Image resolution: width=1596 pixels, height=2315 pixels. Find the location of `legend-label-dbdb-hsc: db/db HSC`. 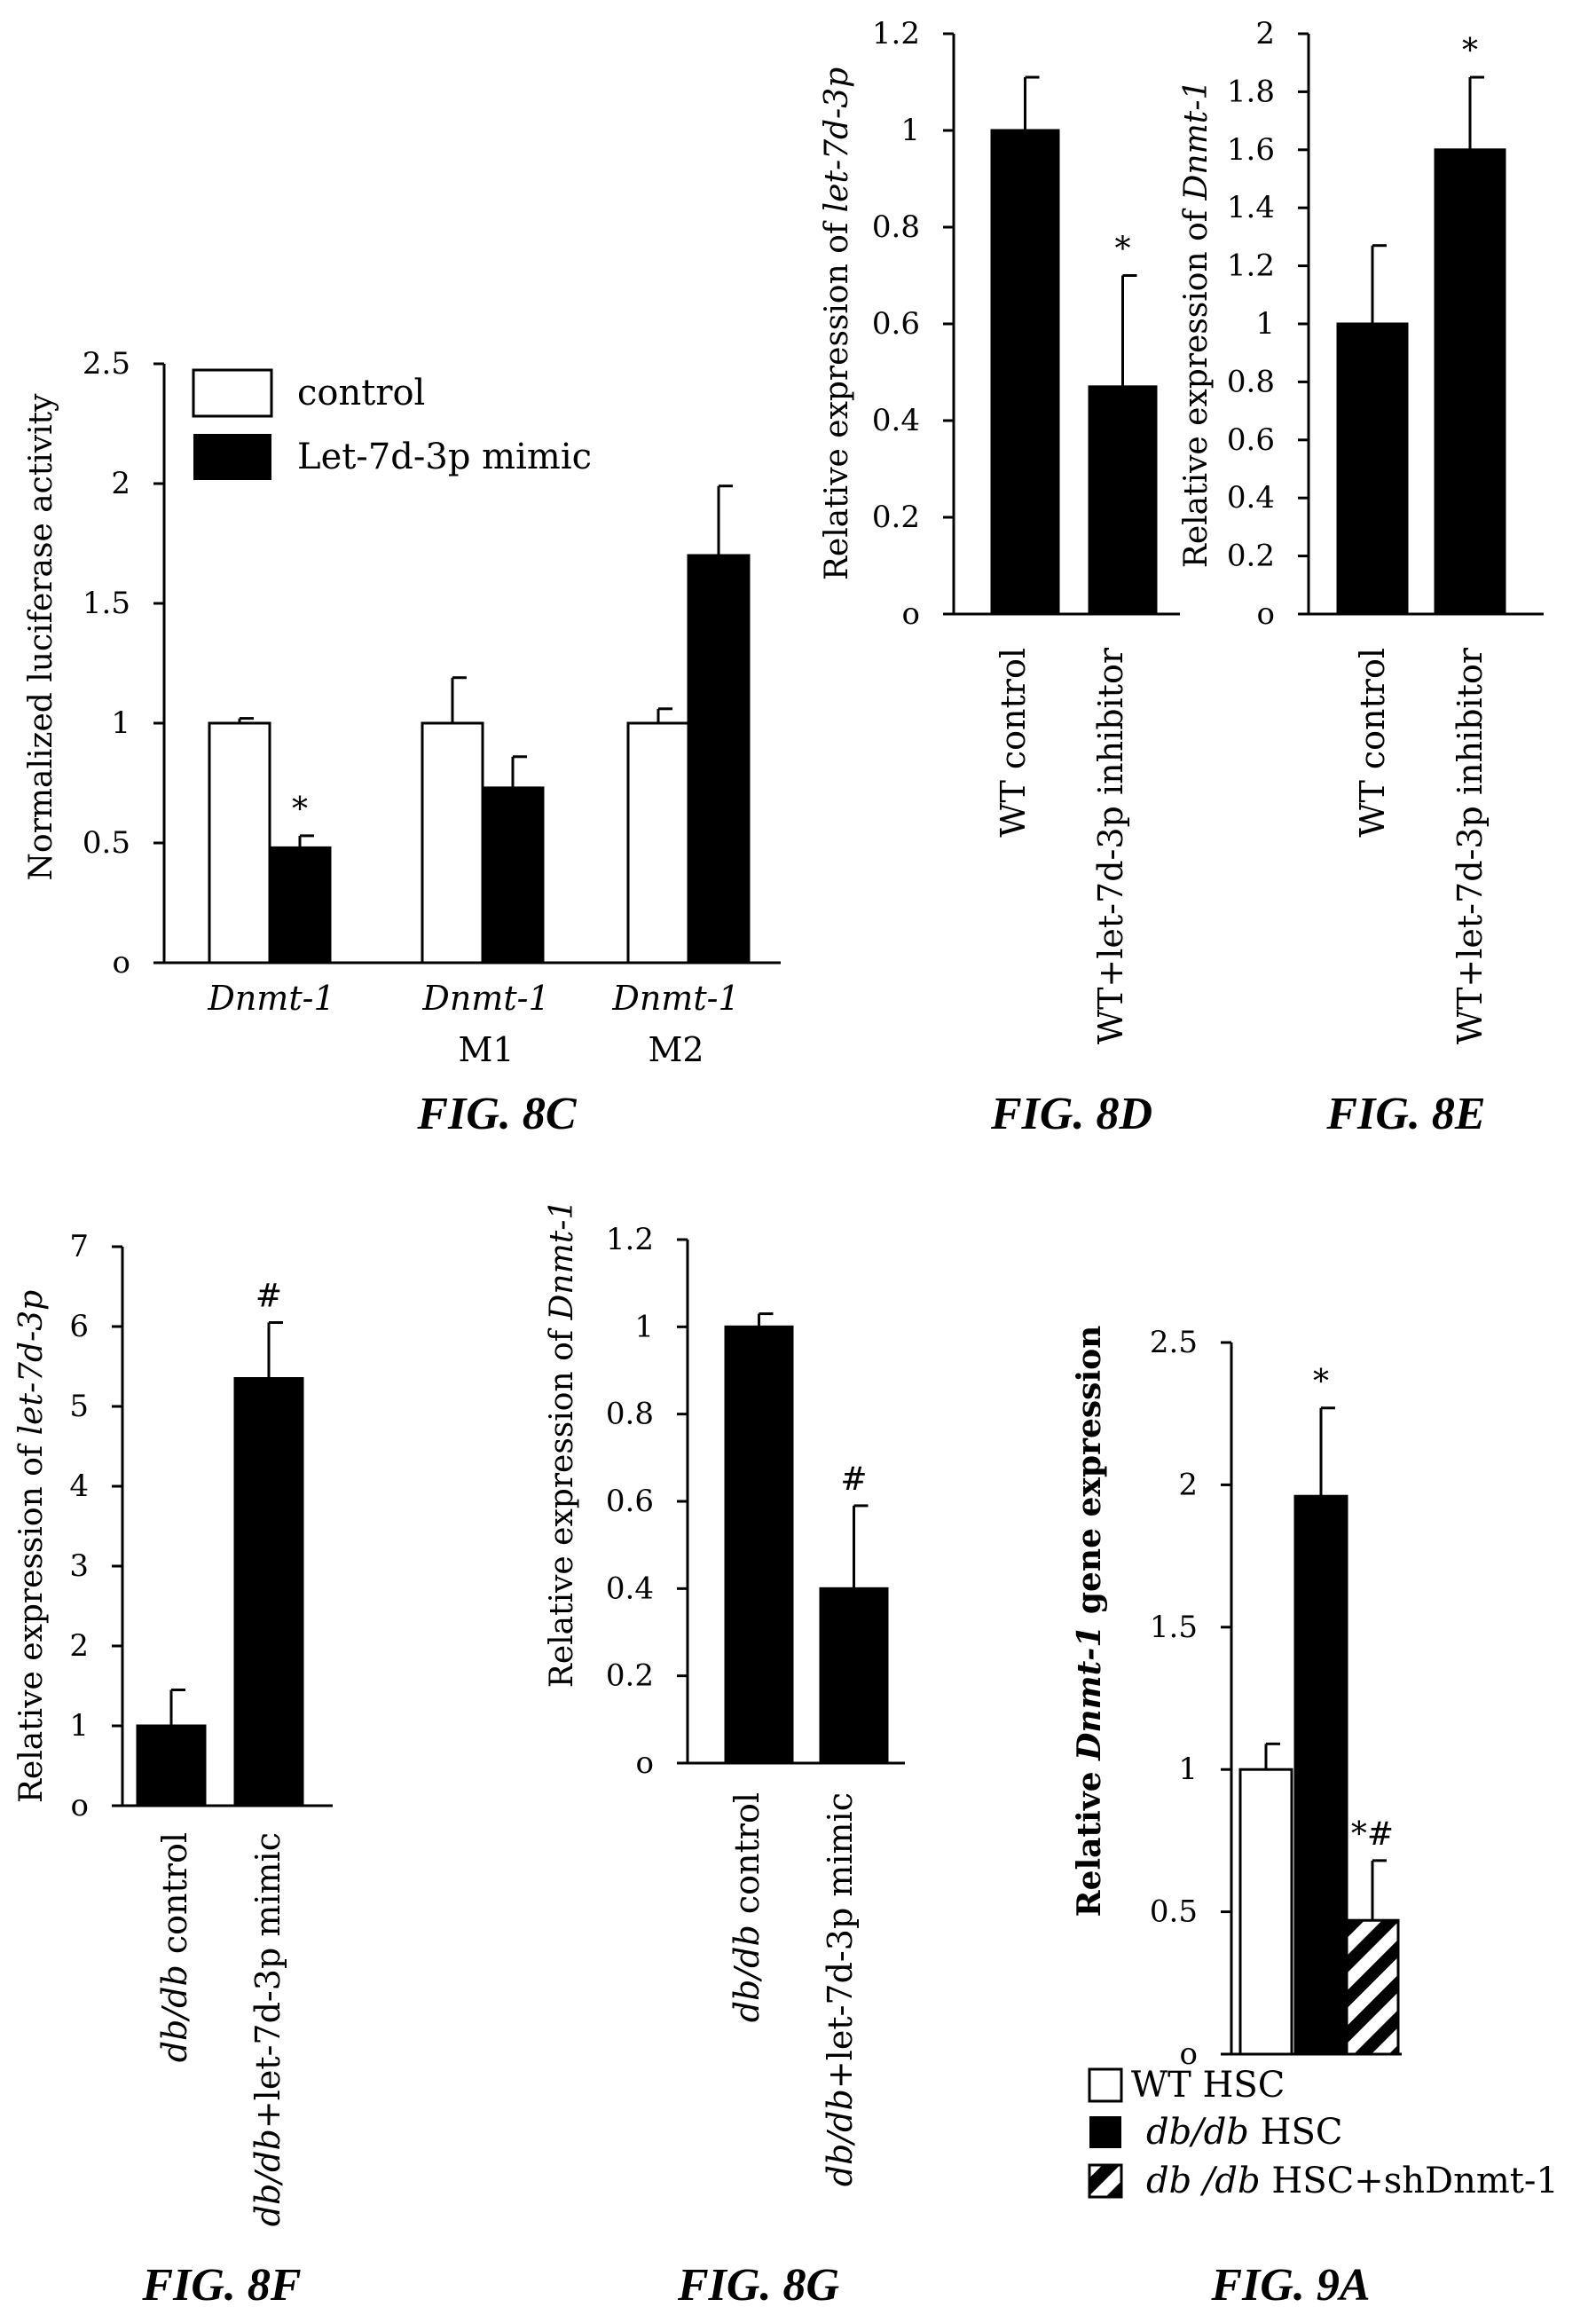

legend-label-dbdb-hsc: db/db HSC is located at coordinates (1244, 2132).